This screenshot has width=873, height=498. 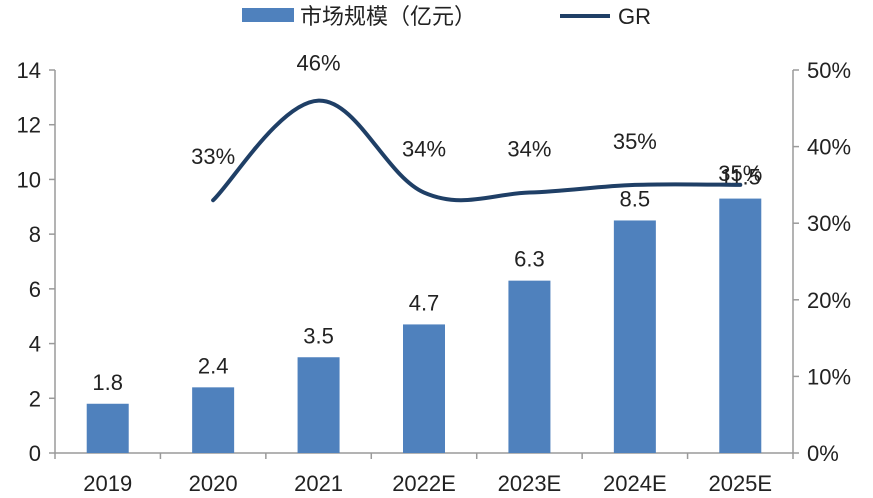 I want to click on x-tick-label: 2023E, so click(x=530, y=483).